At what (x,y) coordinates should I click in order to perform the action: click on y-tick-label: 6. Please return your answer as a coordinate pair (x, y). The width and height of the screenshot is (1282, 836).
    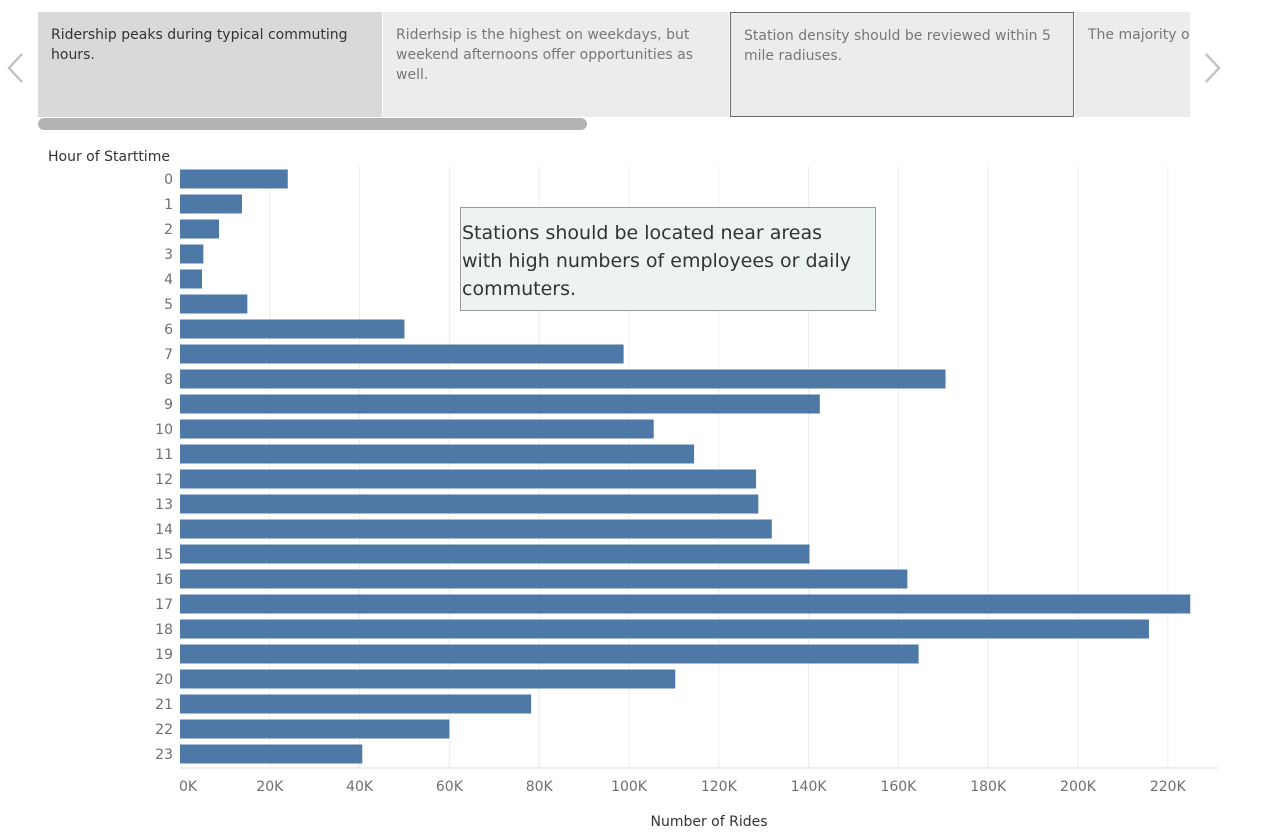
    Looking at the image, I should click on (168, 330).